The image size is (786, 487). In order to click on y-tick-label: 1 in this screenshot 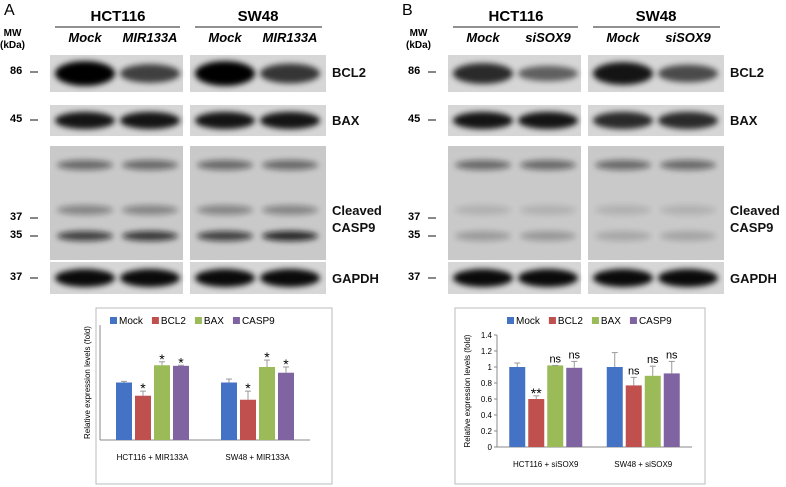, I will do `click(490, 367)`.